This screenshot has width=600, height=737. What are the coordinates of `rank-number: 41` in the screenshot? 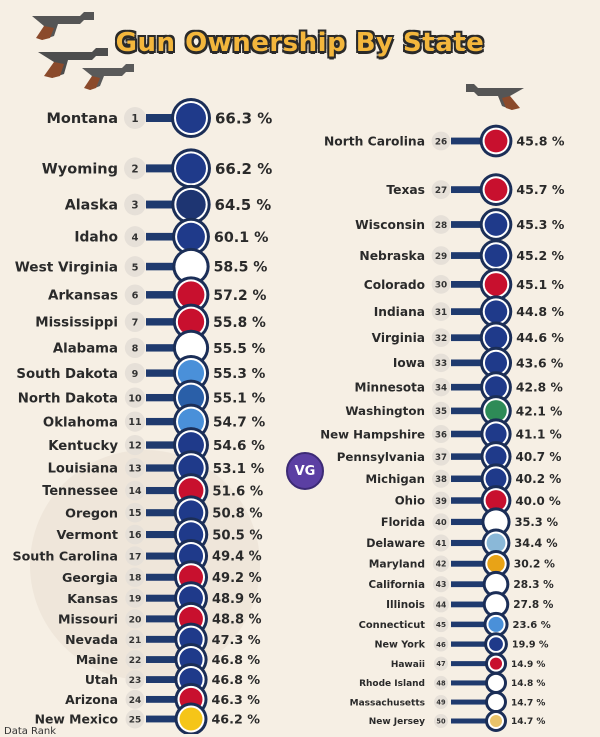 It's located at (441, 543).